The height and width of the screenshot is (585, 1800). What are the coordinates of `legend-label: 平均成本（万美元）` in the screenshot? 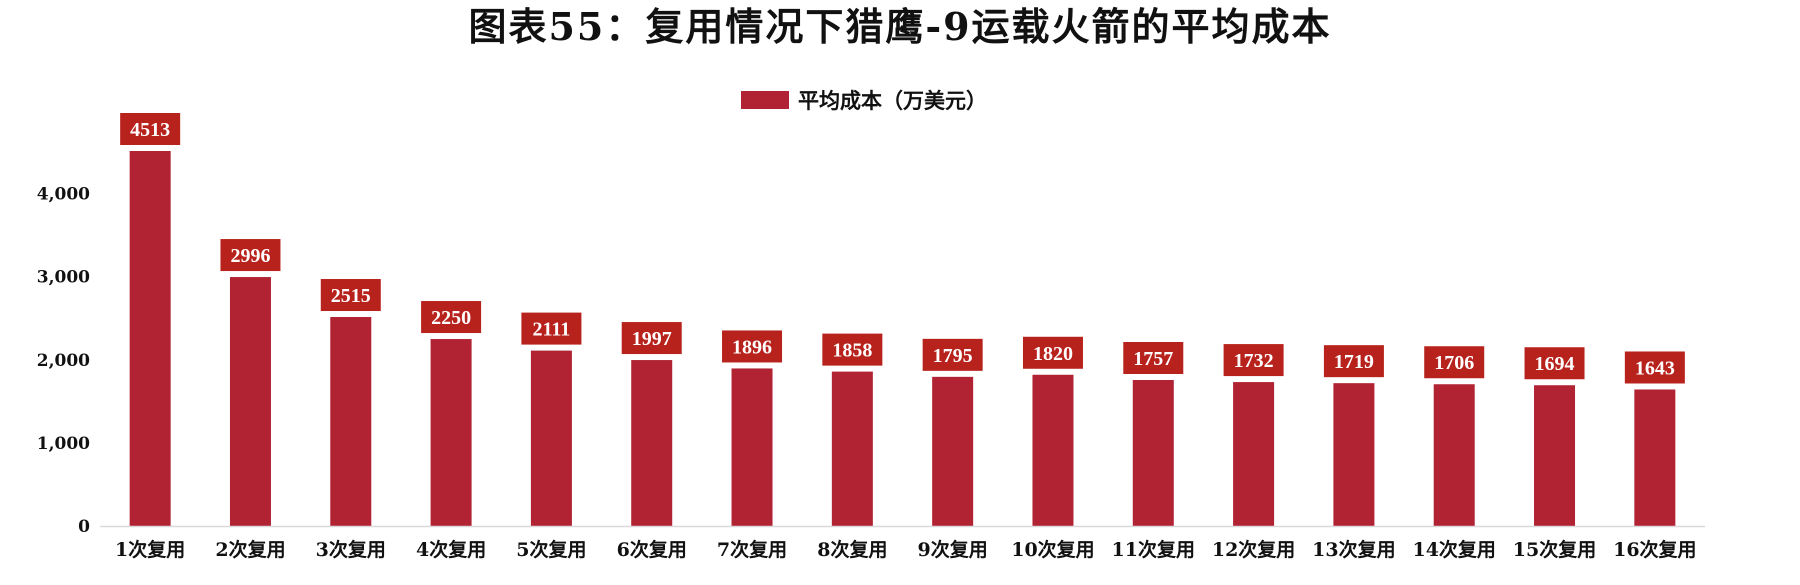 It's located at (892, 100).